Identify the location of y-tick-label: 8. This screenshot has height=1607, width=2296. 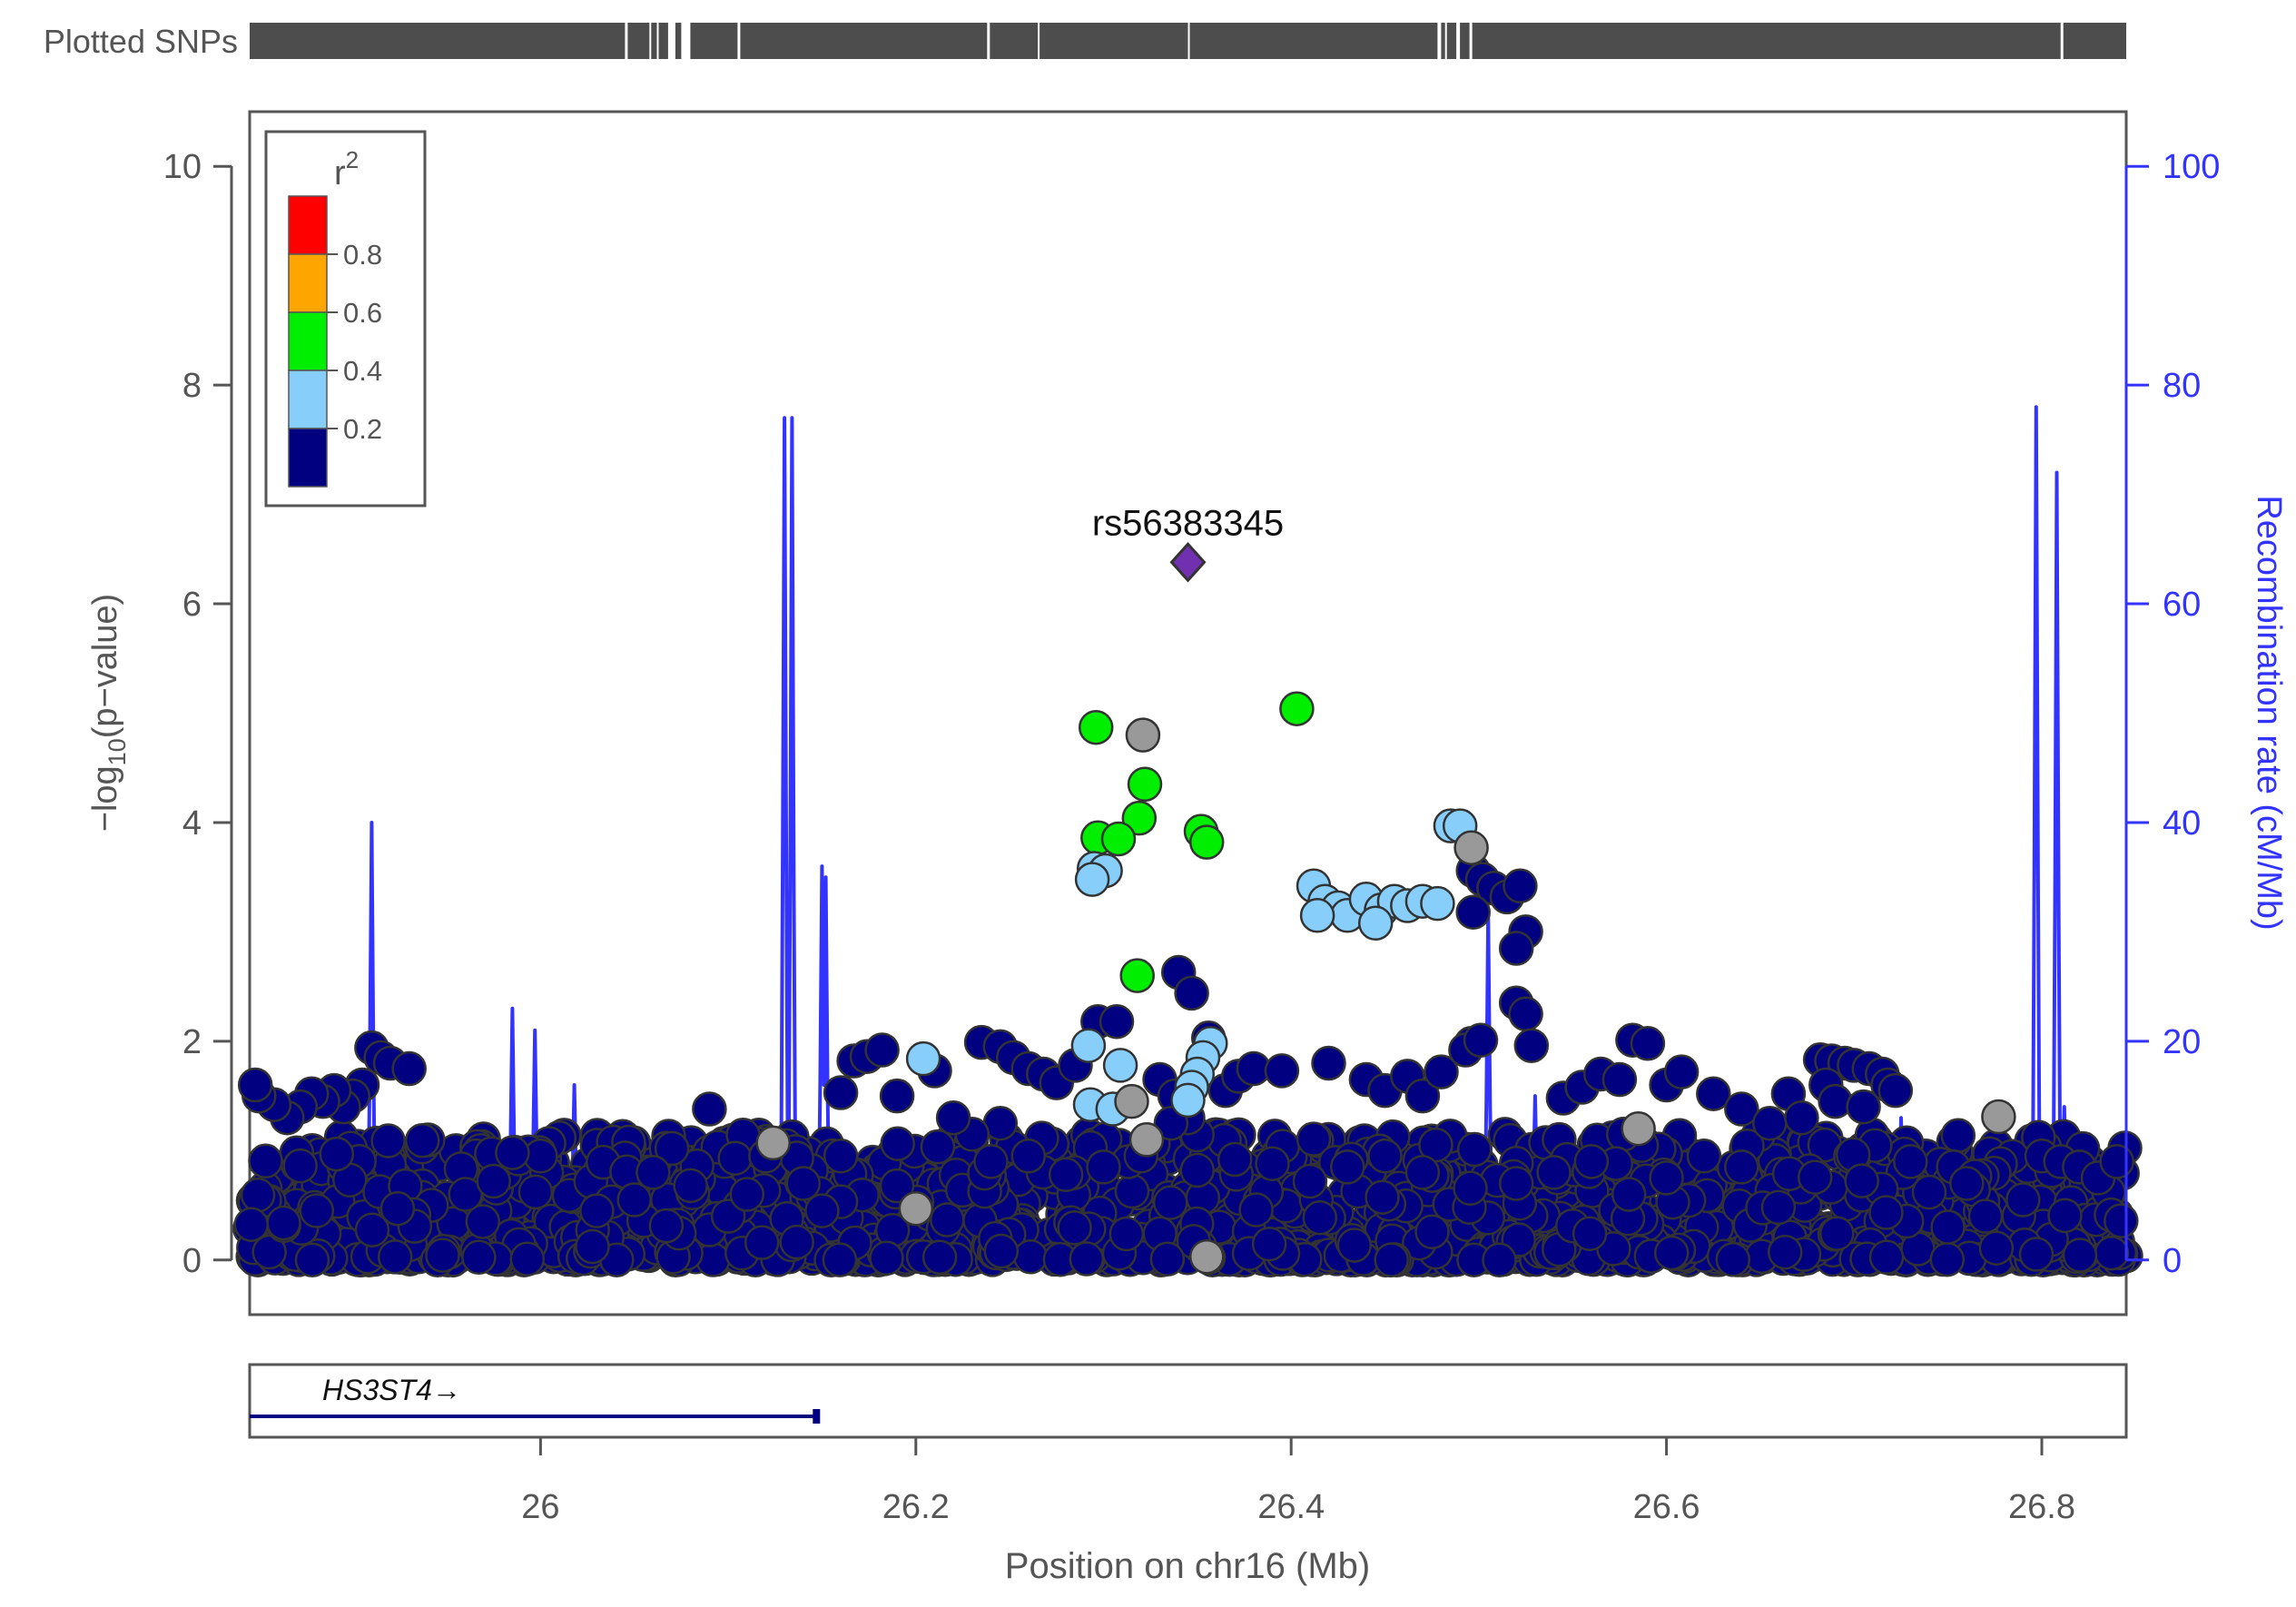
(192, 386).